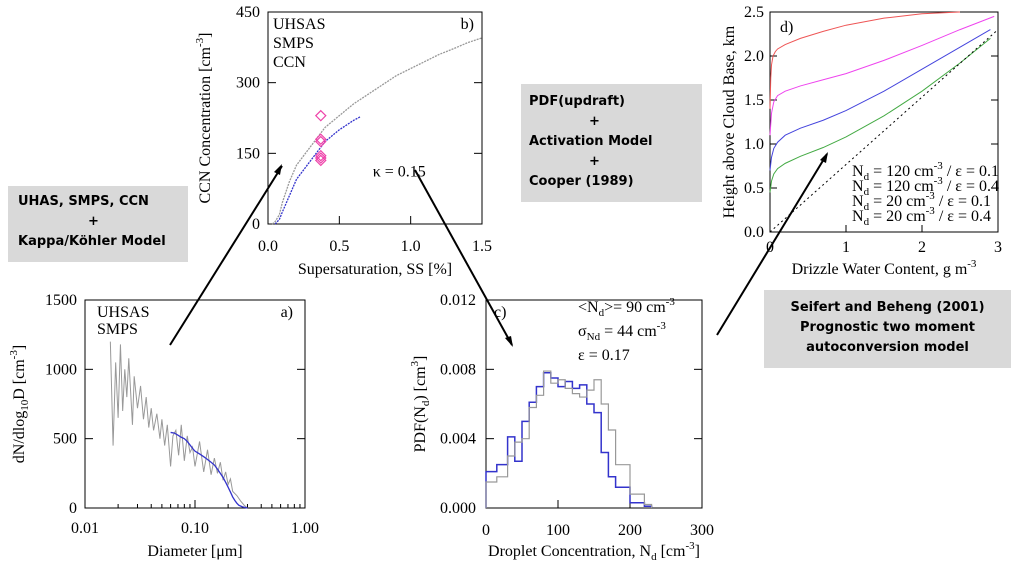 This screenshot has width=1024, height=576. I want to click on chart-b-xlabel: Supersaturation, SS [%], so click(375, 269).